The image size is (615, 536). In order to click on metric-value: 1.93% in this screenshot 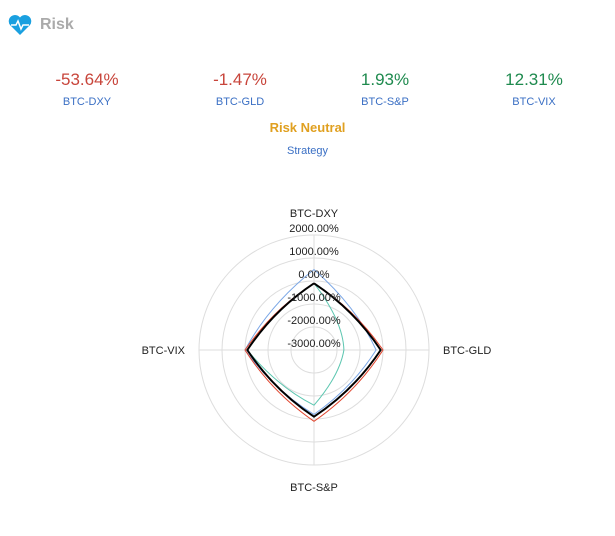, I will do `click(385, 79)`.